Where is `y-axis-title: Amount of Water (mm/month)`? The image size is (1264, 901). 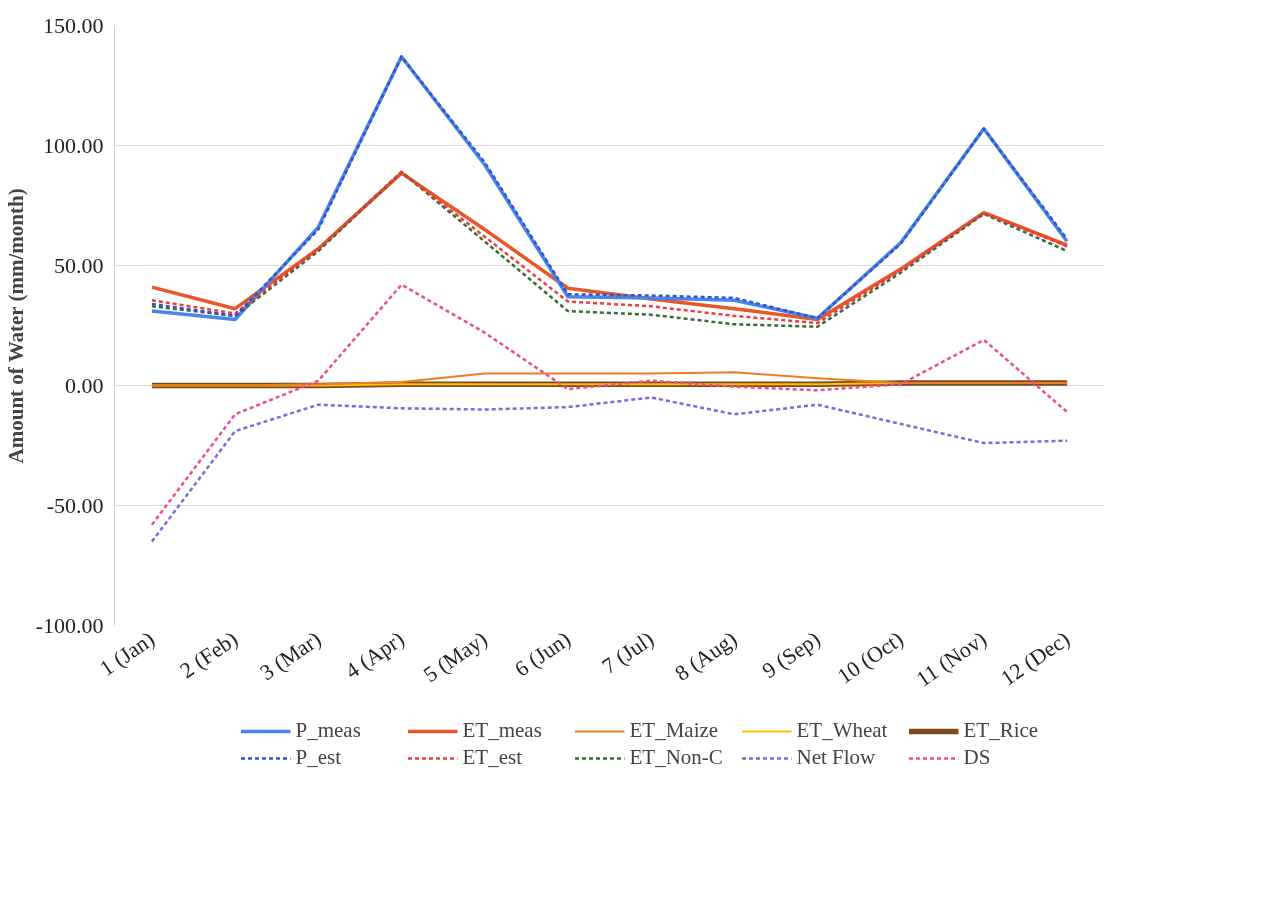 y-axis-title: Amount of Water (mm/month) is located at coordinates (15, 326).